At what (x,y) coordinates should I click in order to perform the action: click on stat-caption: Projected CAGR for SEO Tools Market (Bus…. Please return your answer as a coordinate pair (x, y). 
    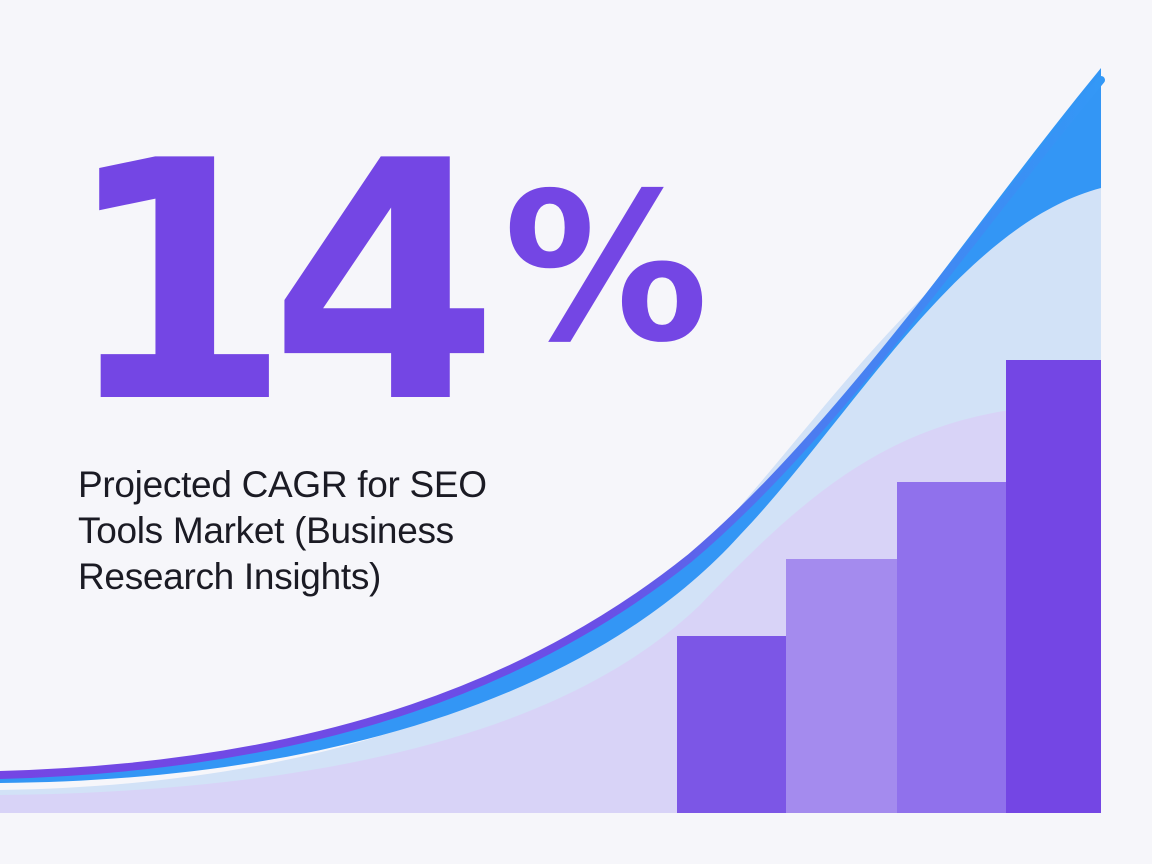
    Looking at the image, I should click on (282, 530).